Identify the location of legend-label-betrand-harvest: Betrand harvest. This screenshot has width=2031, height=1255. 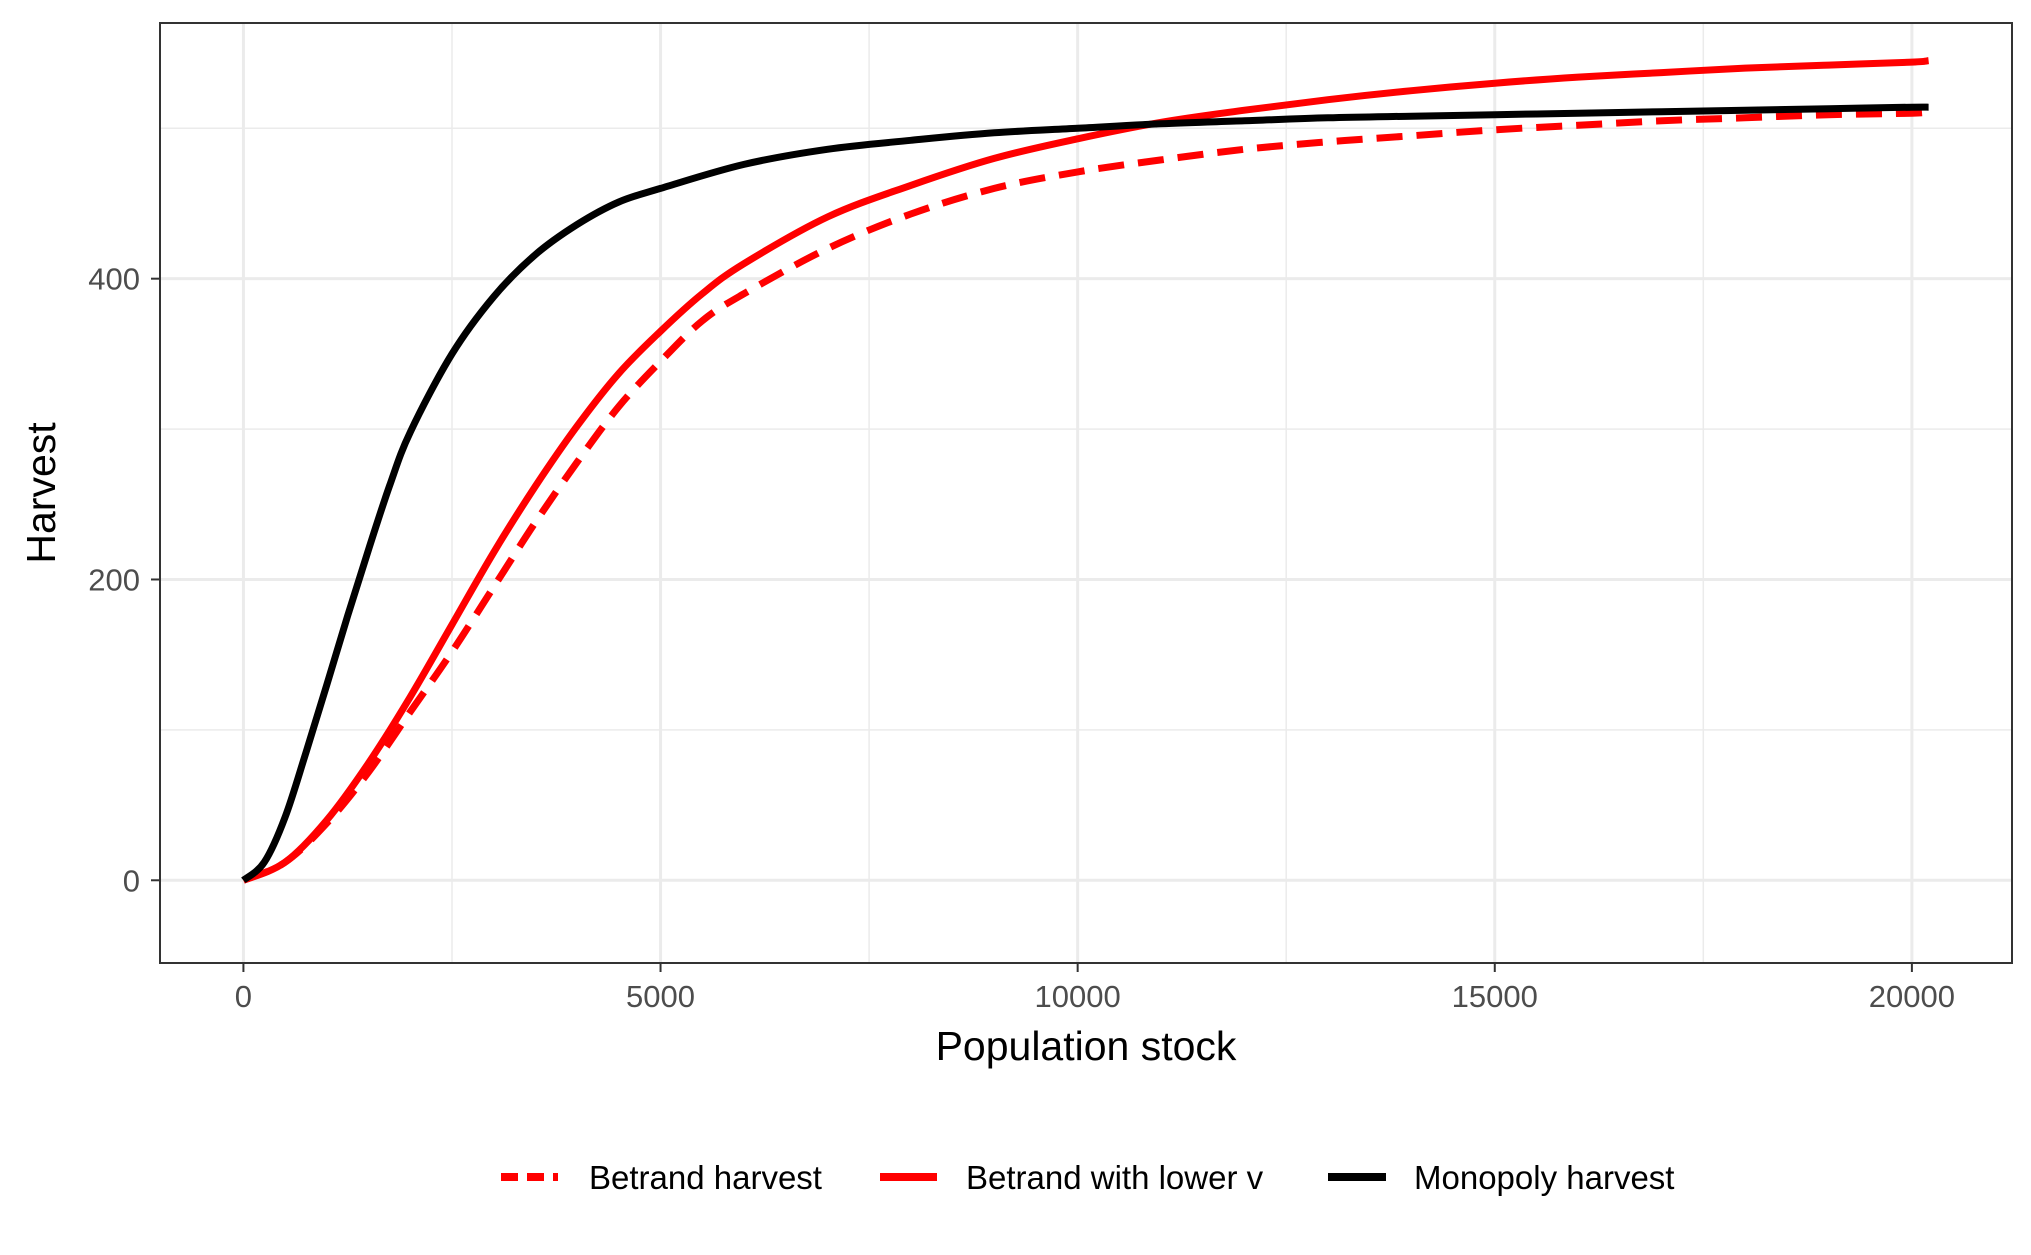
(705, 1177).